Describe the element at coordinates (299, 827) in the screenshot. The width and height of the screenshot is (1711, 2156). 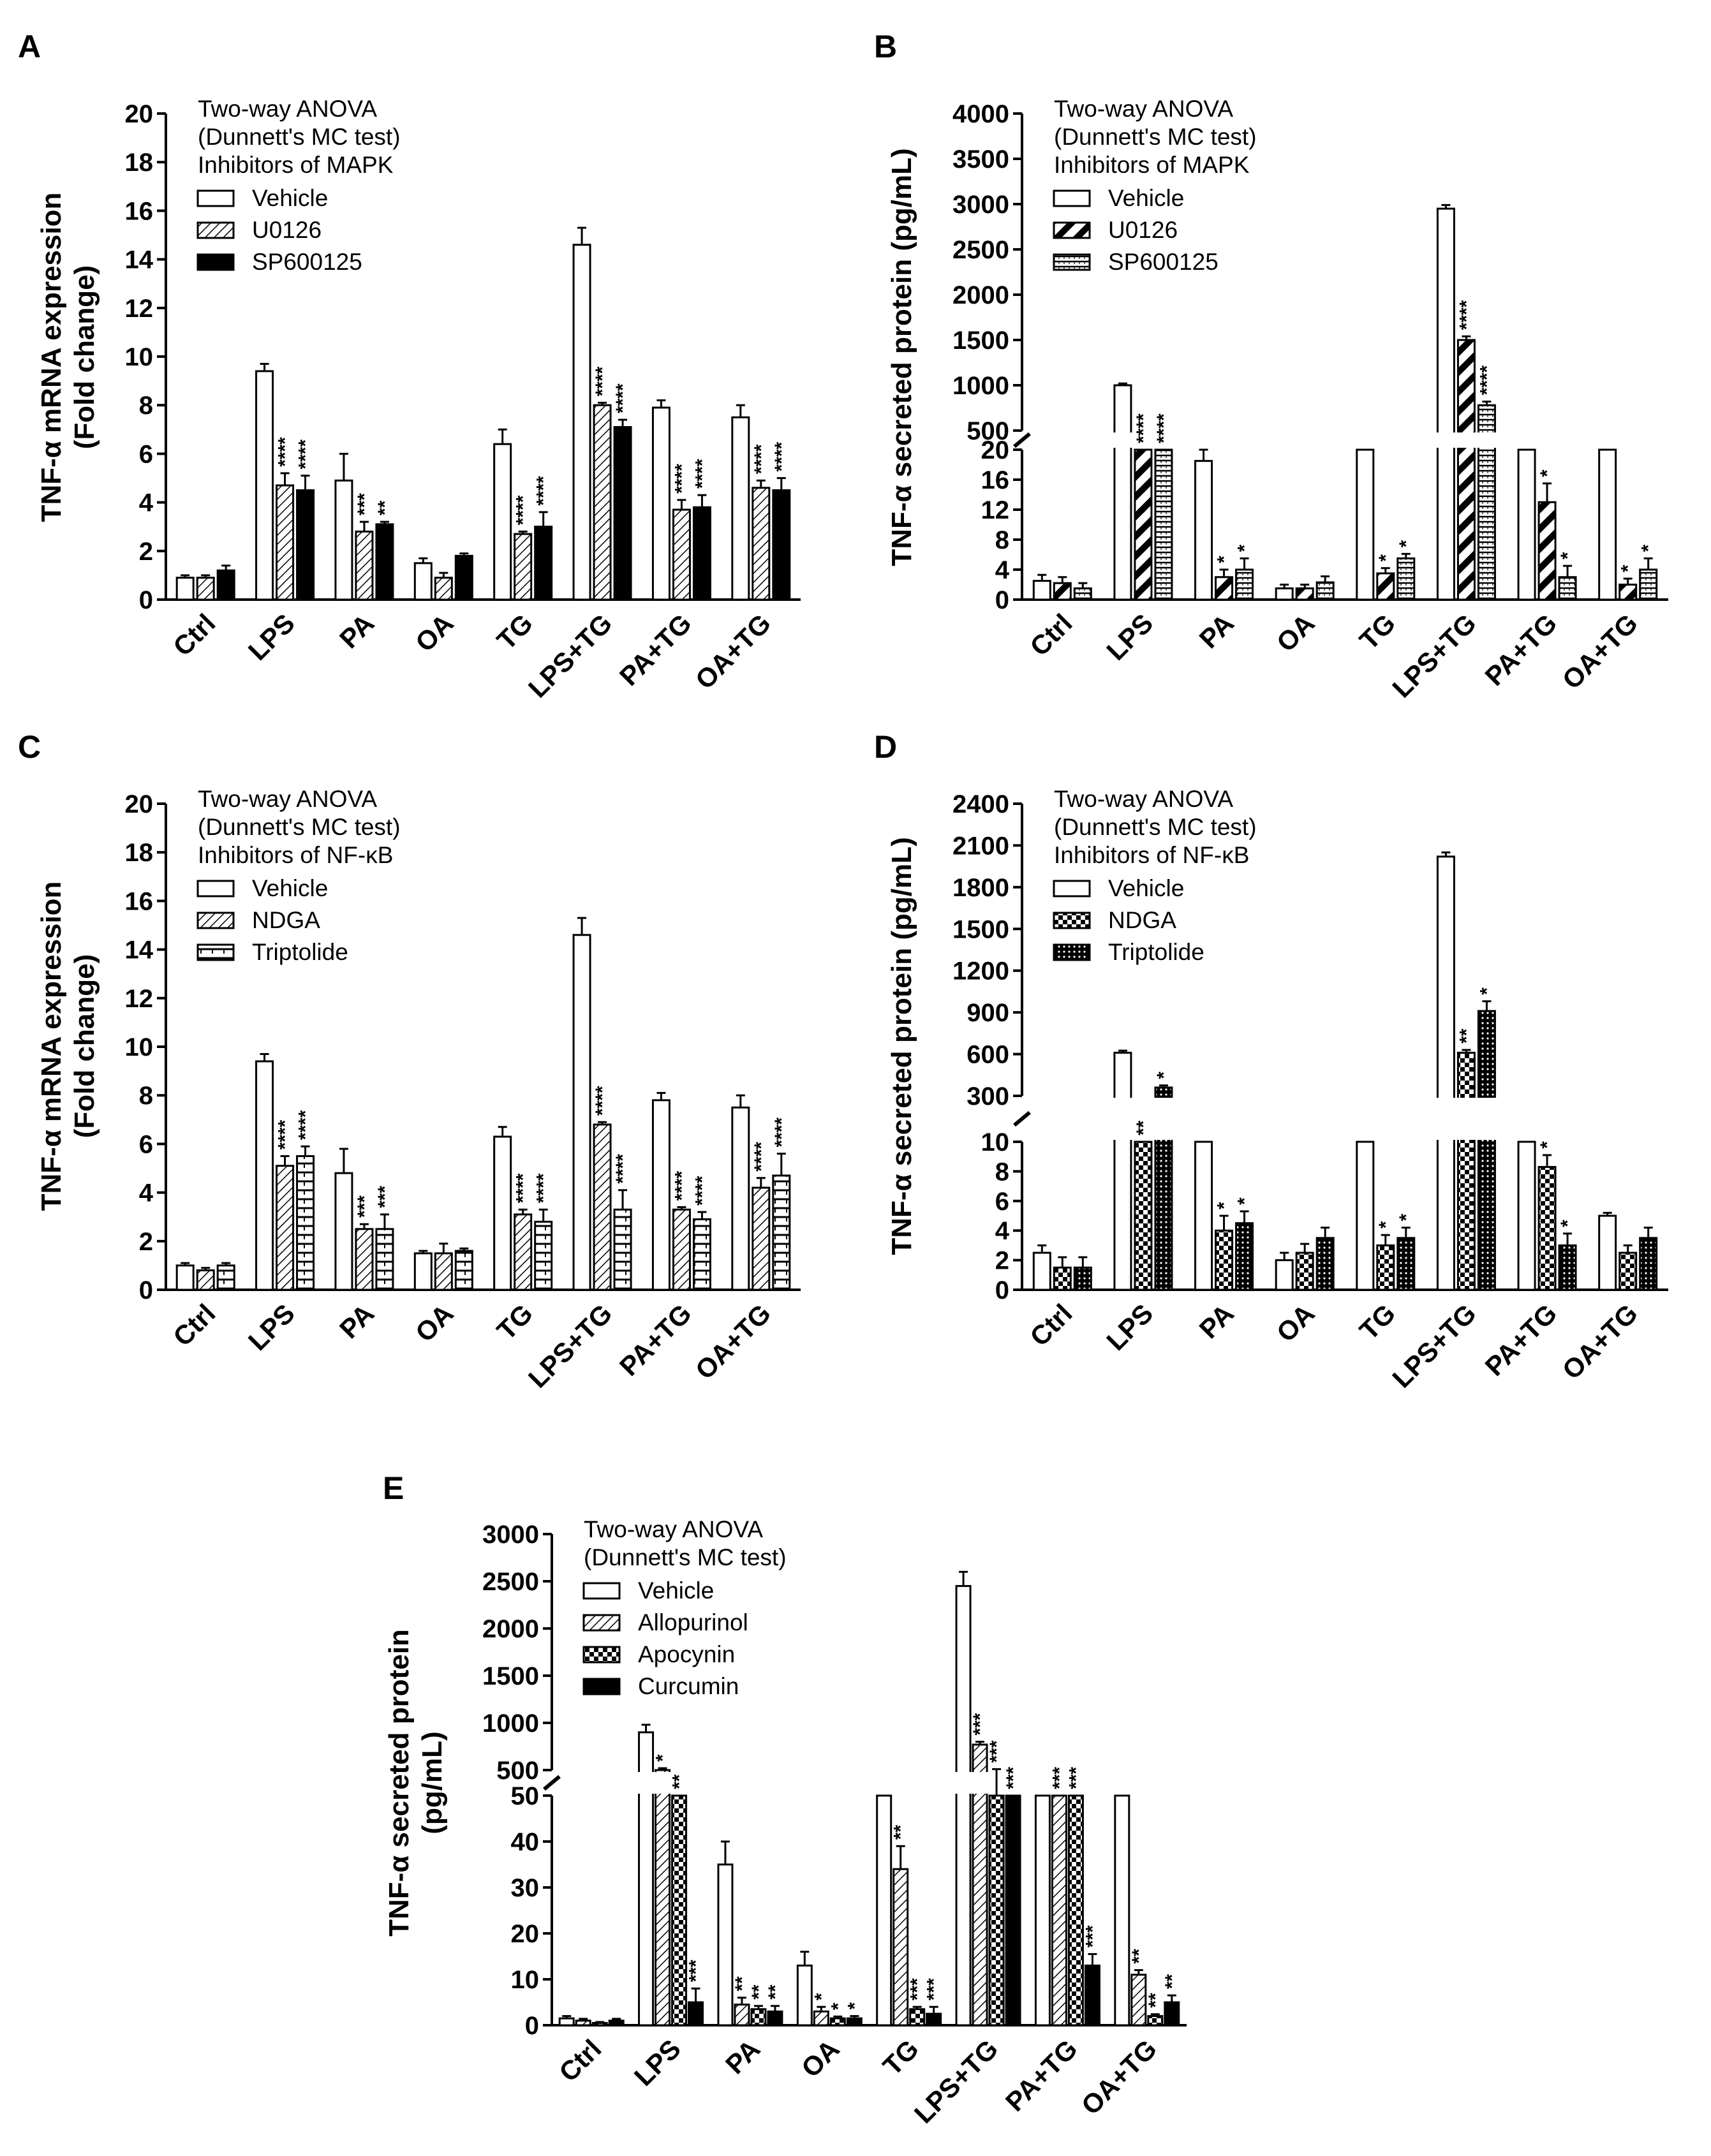
I see `legend-title-c: (Dunnett's MC test)` at that location.